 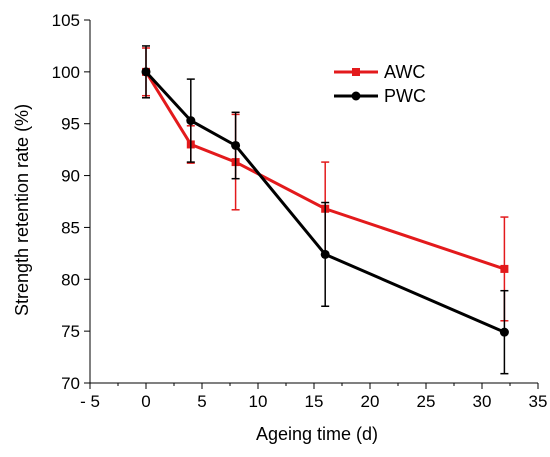 I want to click on x-tick-label: 20, so click(x=370, y=401).